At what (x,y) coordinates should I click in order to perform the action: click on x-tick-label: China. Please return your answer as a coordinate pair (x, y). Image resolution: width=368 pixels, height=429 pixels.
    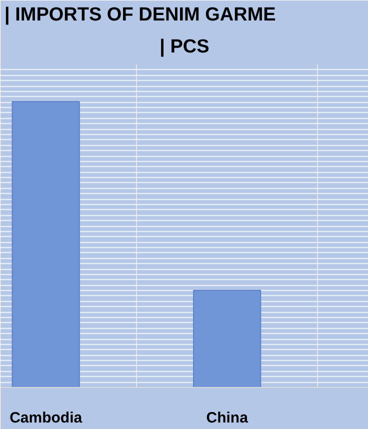
    Looking at the image, I should click on (227, 418).